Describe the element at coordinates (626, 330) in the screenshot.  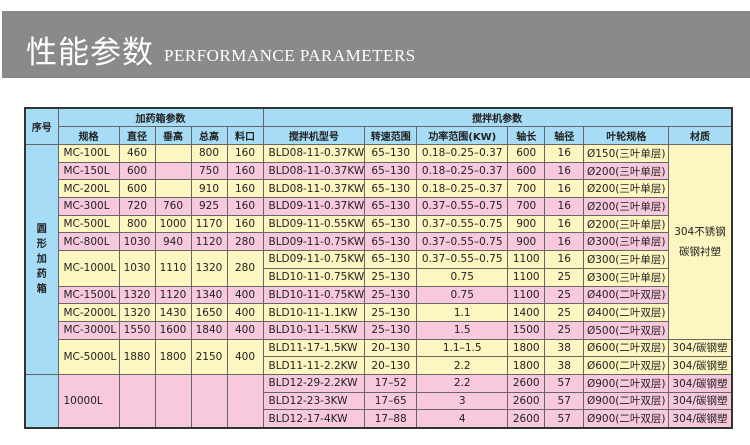
I see `impeller-spec: Ø500(二叶双层)` at that location.